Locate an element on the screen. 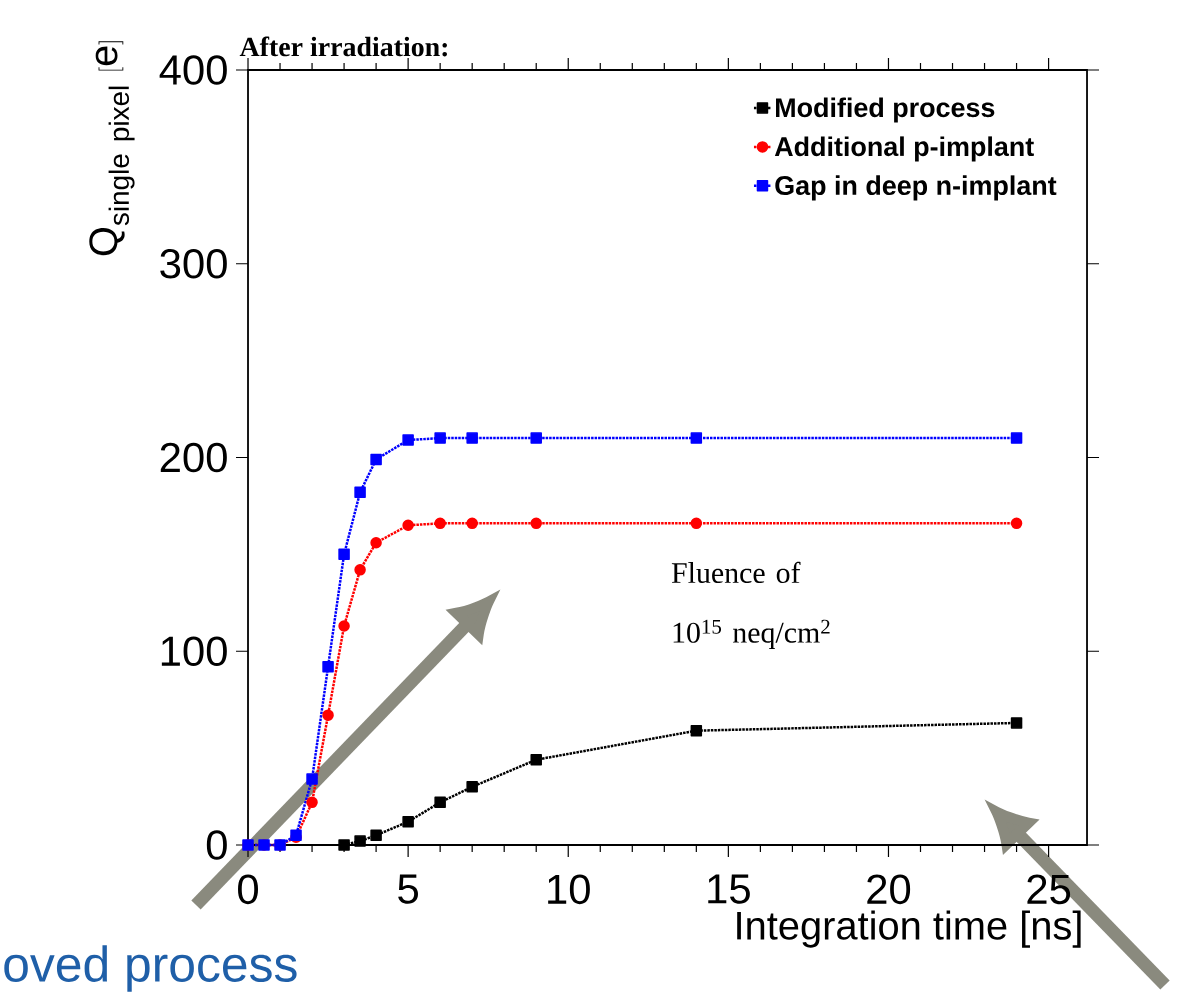 The width and height of the screenshot is (1188, 996). chart-title: After irradiation: is located at coordinates (343, 46).